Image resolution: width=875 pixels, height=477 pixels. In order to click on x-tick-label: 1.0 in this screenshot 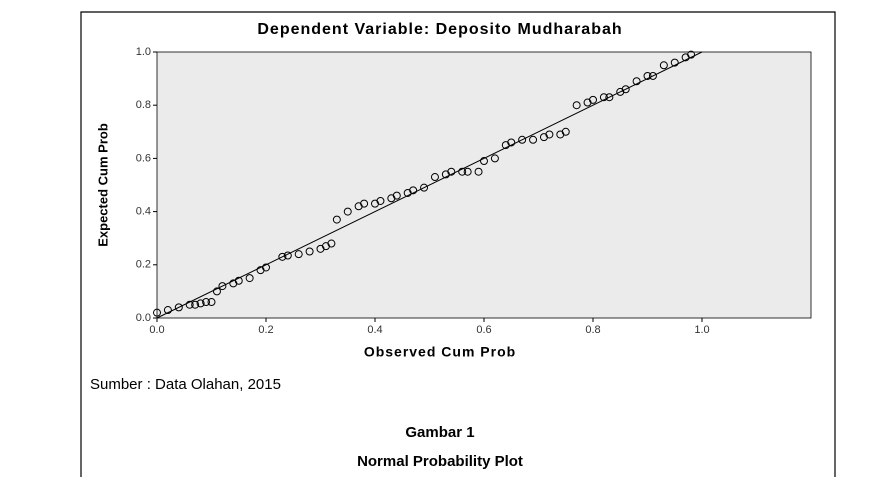, I will do `click(701, 330)`.